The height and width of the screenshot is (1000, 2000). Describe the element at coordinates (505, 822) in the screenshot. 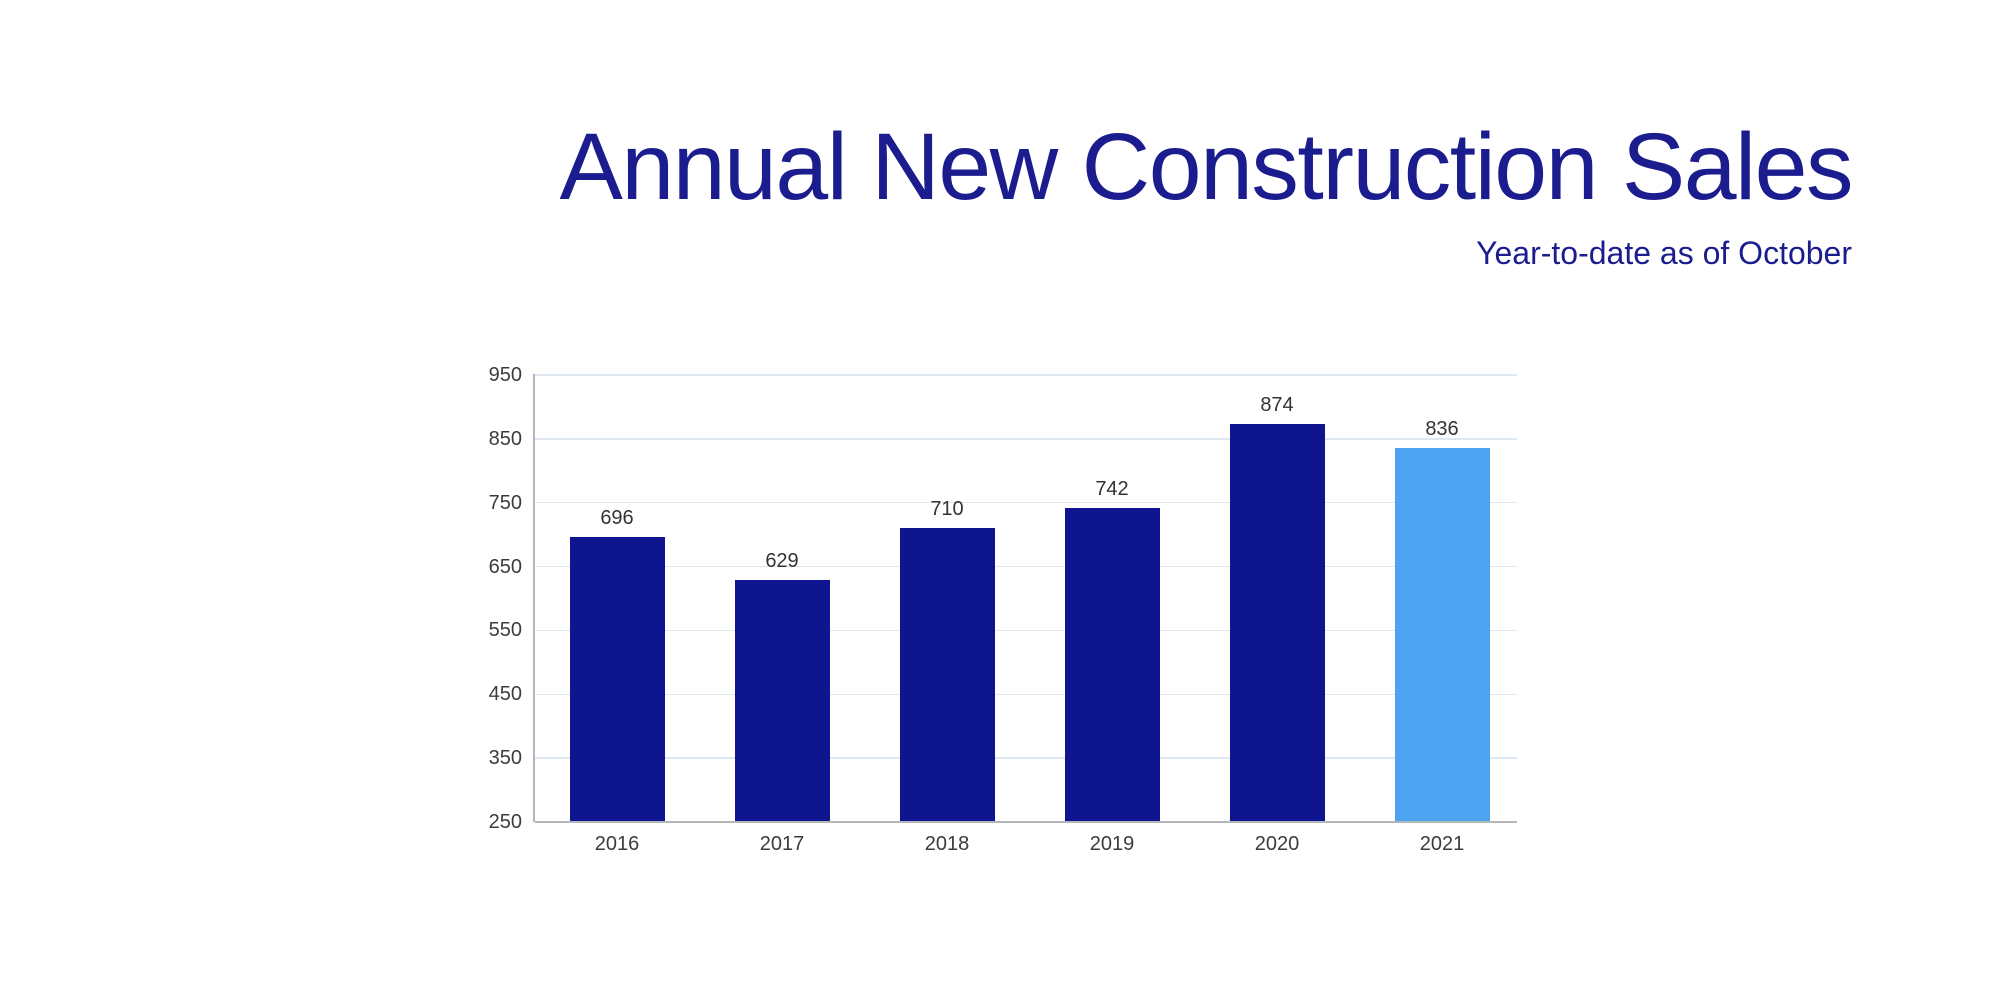

I see `y-tick-label-250: 250` at that location.